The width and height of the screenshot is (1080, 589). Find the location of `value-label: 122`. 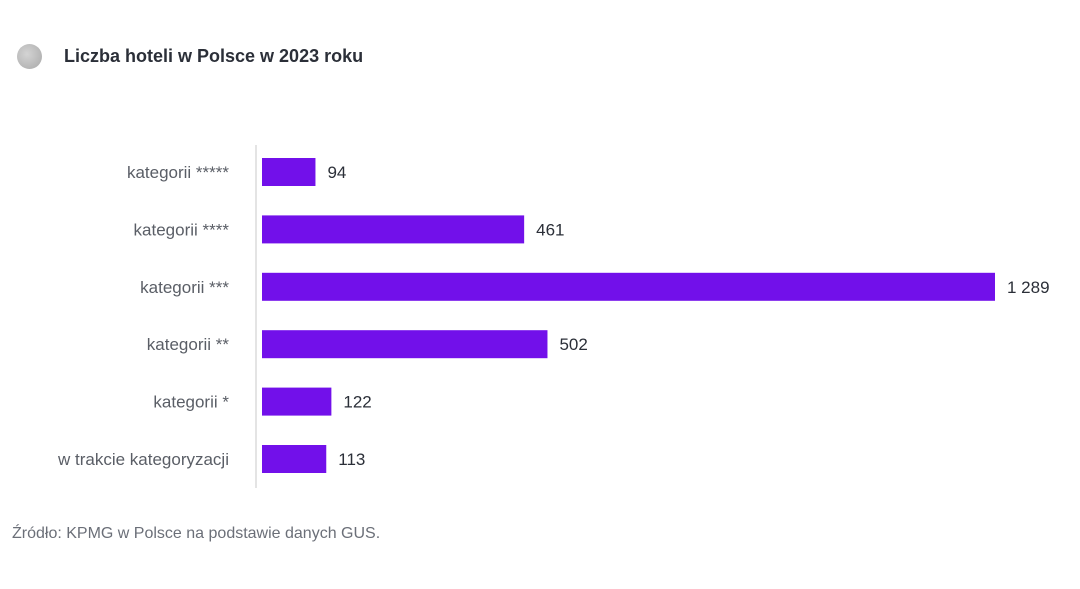

value-label: 122 is located at coordinates (357, 402).